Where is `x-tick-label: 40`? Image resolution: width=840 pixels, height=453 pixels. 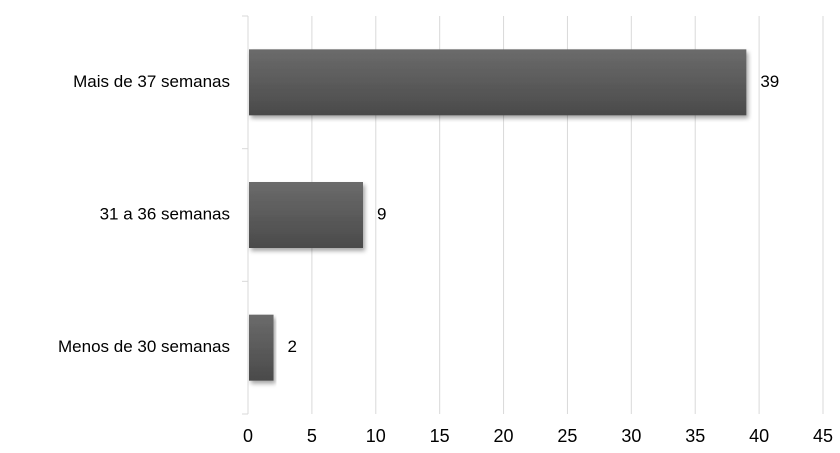 x-tick-label: 40 is located at coordinates (759, 436).